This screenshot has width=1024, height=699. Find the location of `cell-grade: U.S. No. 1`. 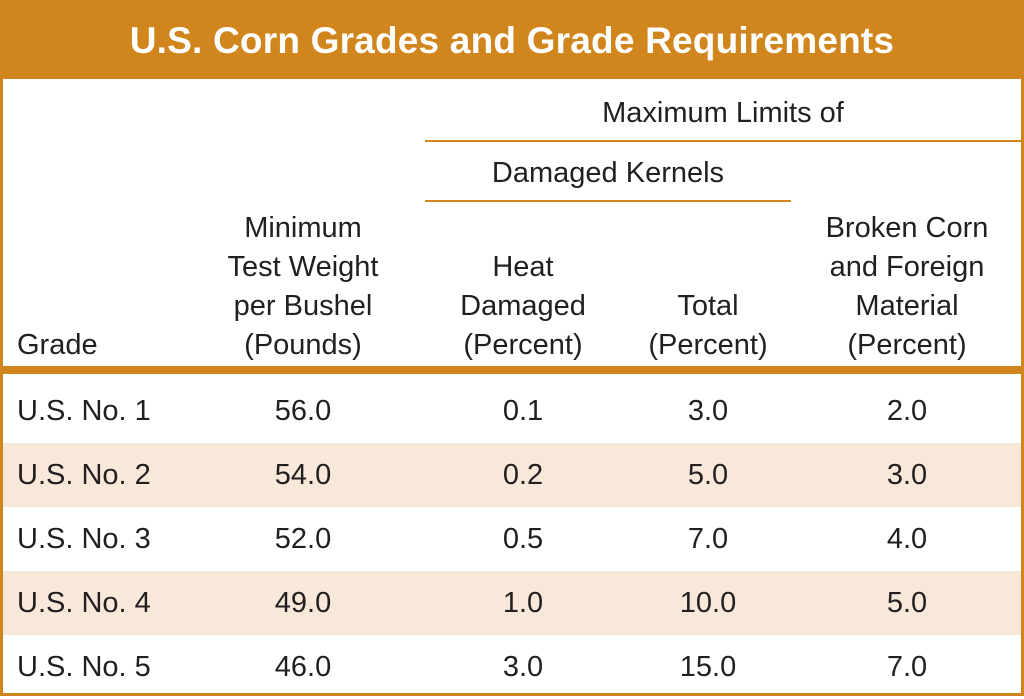

cell-grade: U.S. No. 1 is located at coordinates (84, 411).